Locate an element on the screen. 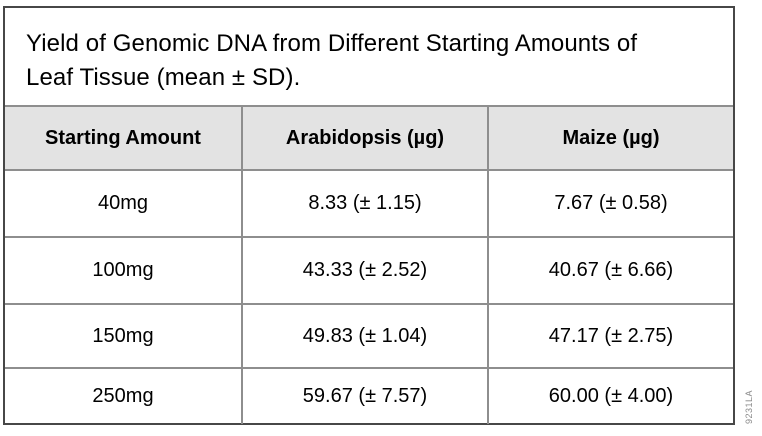 The width and height of the screenshot is (762, 436). table-row-250mg: 250mg 59.67 (± 7.57) 60.00 (± 4.00) is located at coordinates (369, 395).